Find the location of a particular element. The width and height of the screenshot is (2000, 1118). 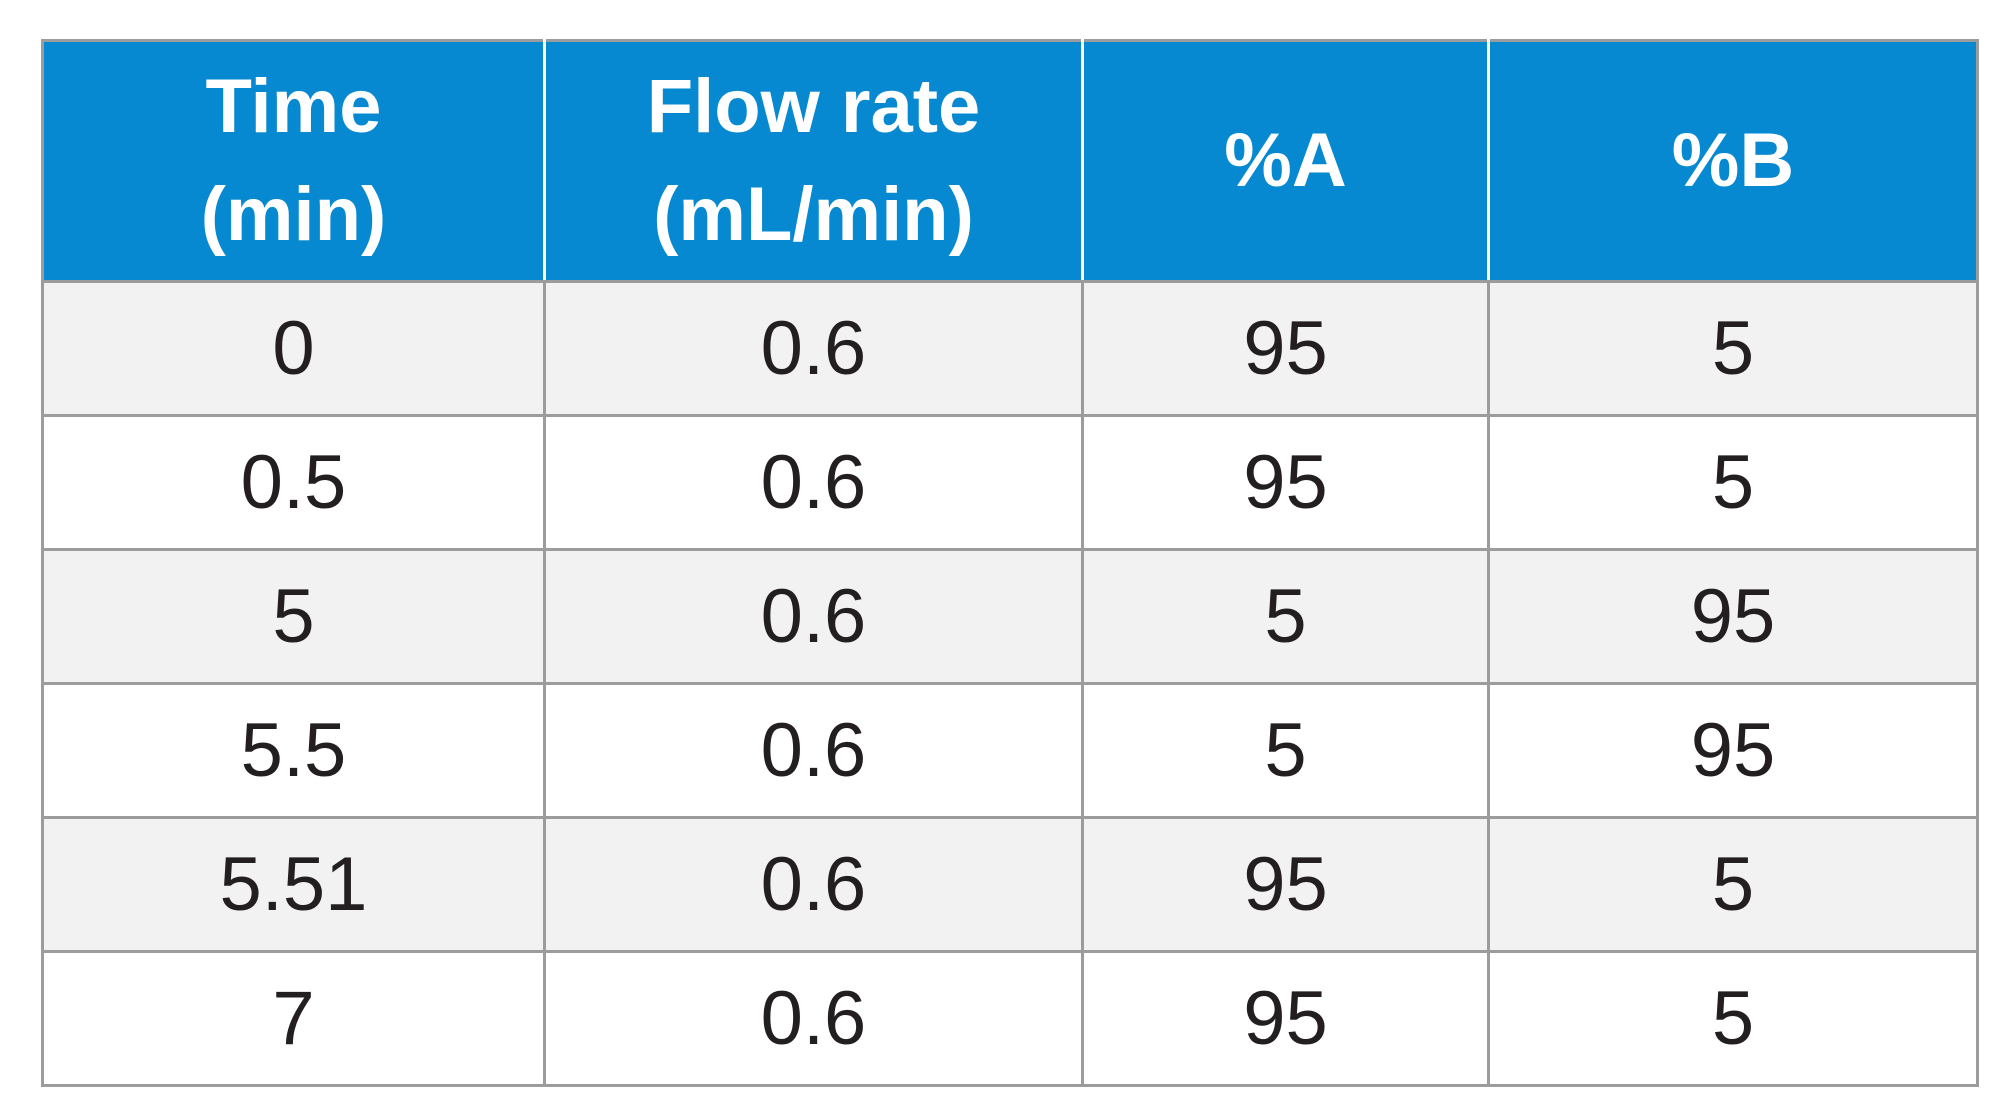

cell-time: 0 is located at coordinates (293, 348).